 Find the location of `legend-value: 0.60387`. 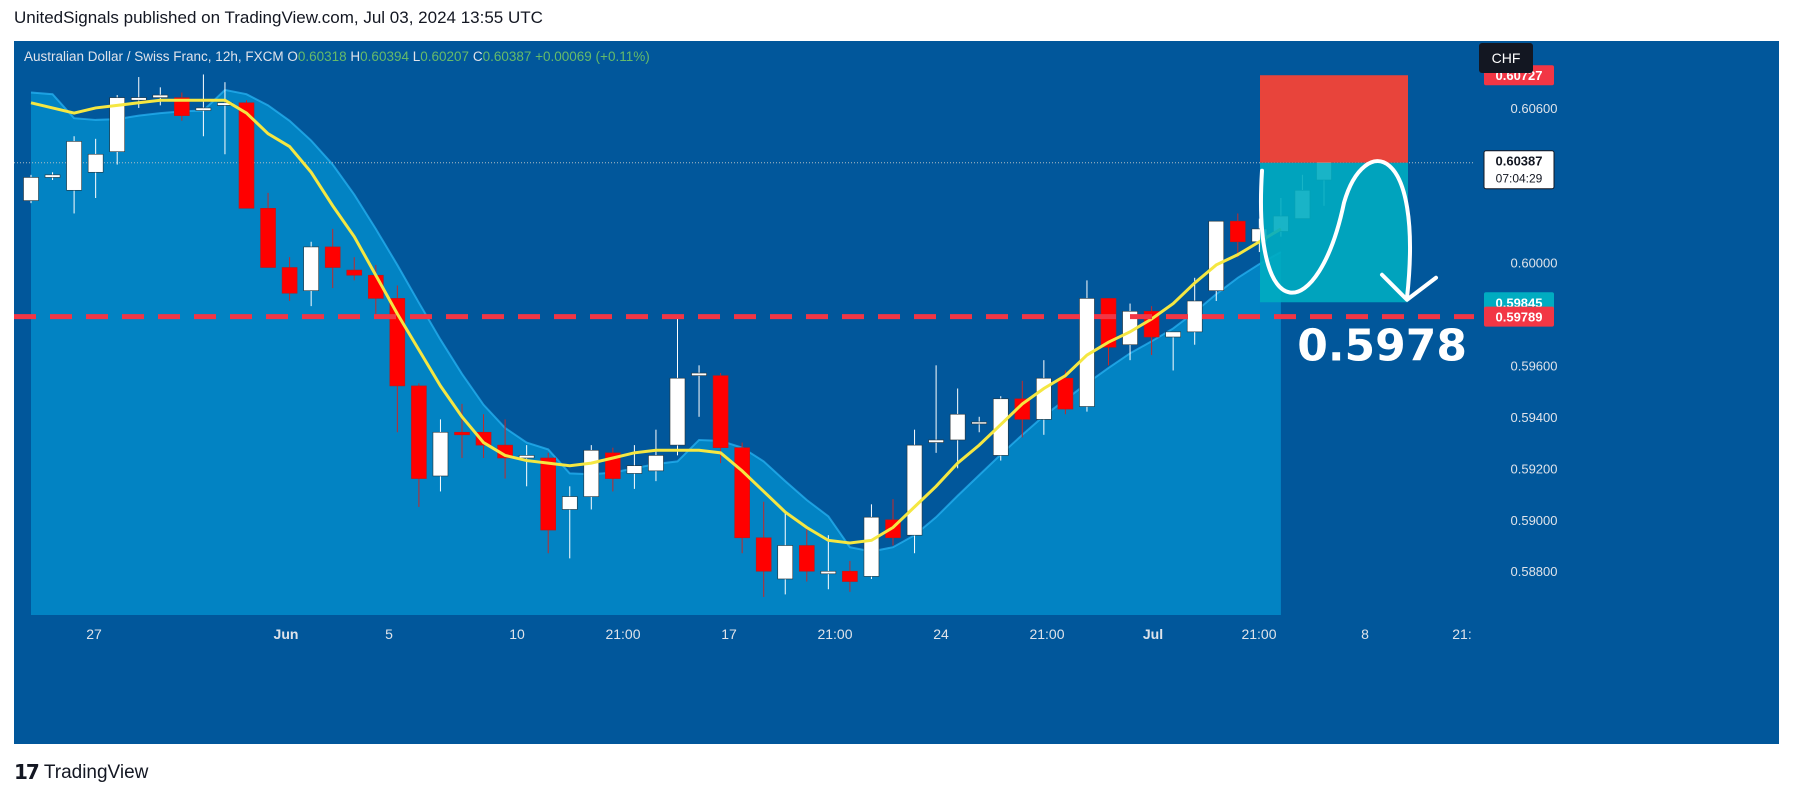

legend-value: 0.60387 is located at coordinates (509, 56).